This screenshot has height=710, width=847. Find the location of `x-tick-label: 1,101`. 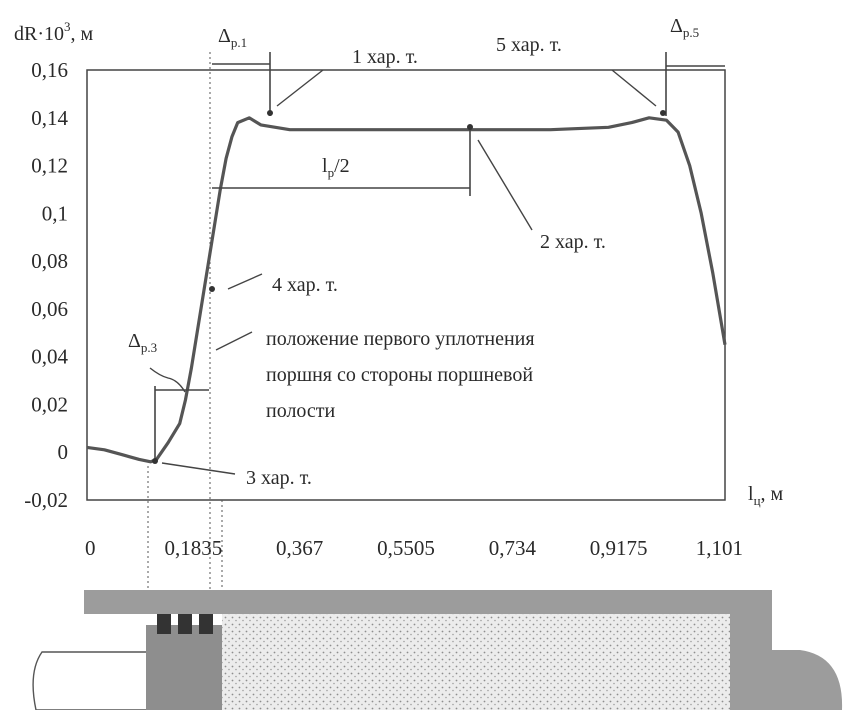

x-tick-label: 1,101 is located at coordinates (719, 548).